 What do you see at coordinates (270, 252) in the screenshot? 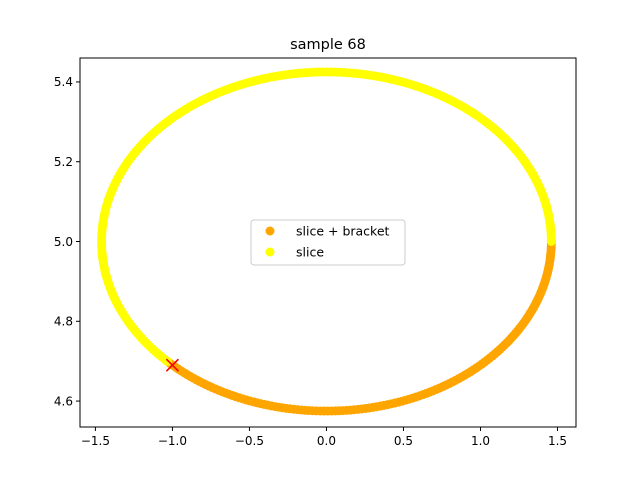
I see `legend-marker-slice` at bounding box center [270, 252].